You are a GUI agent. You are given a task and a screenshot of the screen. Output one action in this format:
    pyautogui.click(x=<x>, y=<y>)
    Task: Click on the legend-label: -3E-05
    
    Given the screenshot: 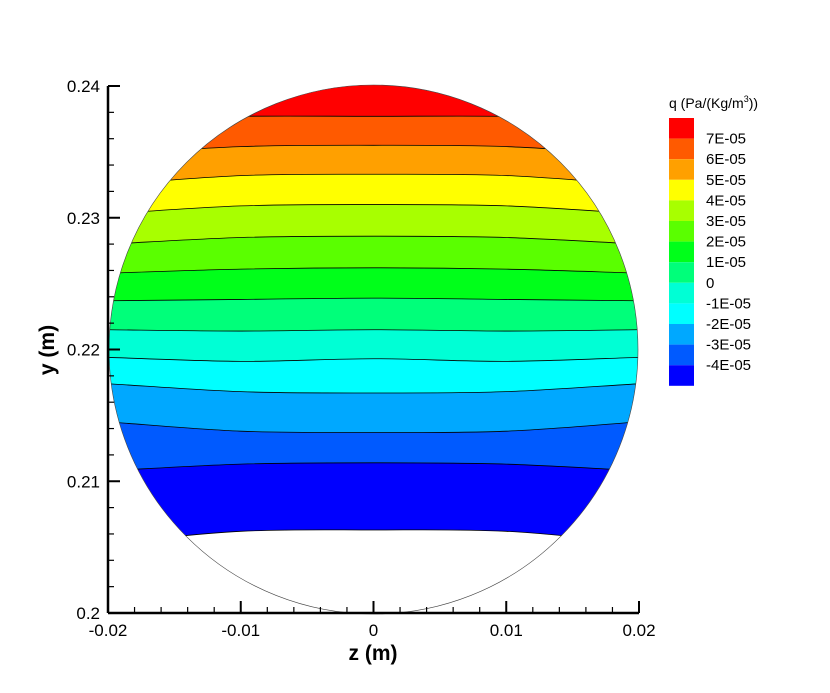 What is the action you would take?
    pyautogui.click(x=728, y=345)
    